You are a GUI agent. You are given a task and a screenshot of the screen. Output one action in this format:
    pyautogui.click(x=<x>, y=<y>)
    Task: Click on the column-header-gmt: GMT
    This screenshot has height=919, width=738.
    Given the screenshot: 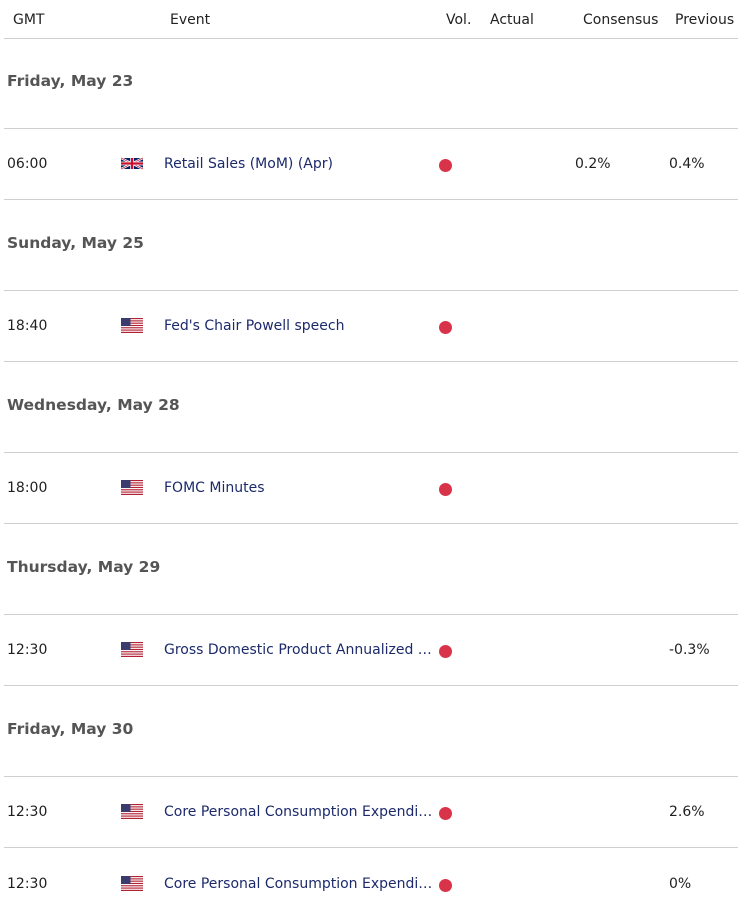 What is the action you would take?
    pyautogui.click(x=29, y=20)
    